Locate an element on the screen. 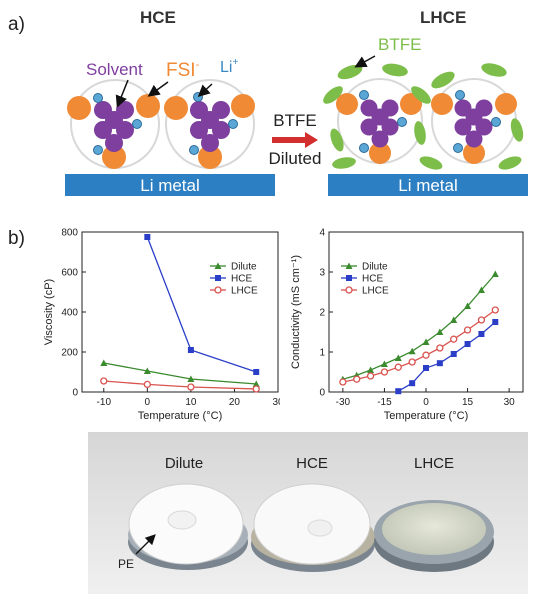 This screenshot has height=599, width=539. btfe-molecules is located at coordinates (423, 116).